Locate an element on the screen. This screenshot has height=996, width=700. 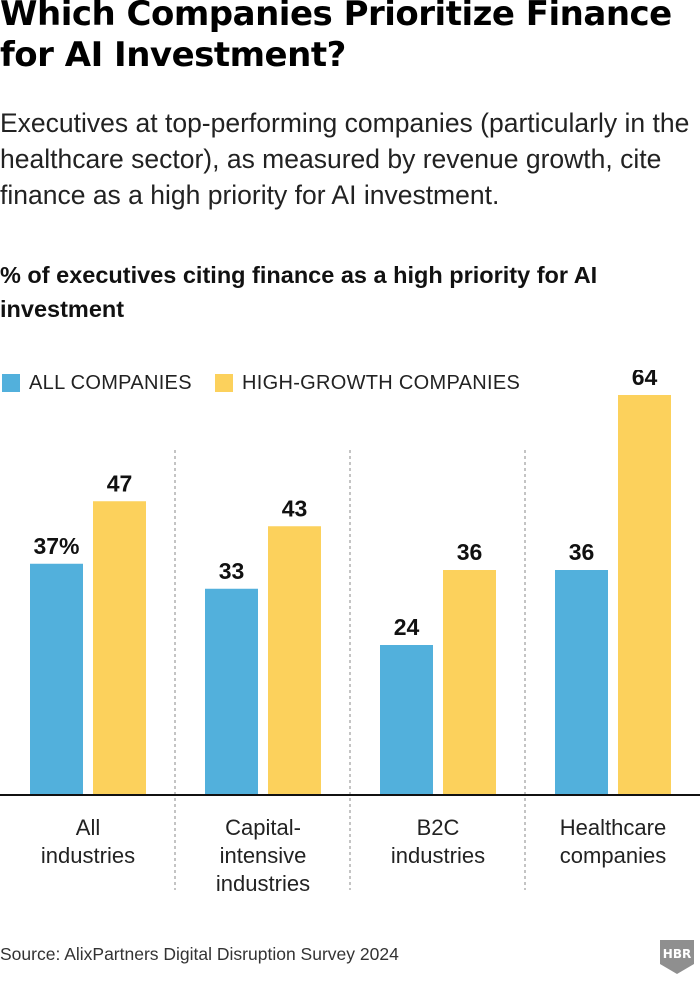
category-label: B2C is located at coordinates (438, 827).